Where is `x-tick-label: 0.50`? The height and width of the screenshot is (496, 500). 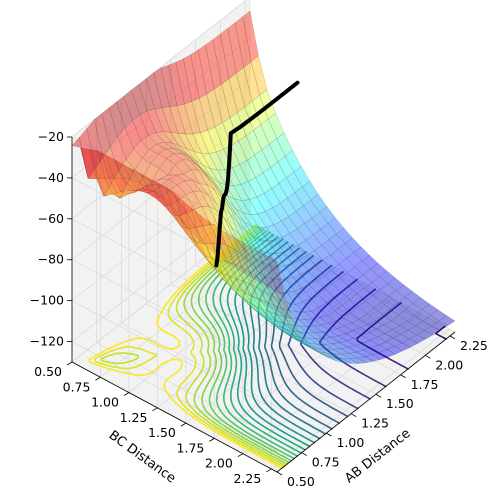 x-tick-label: 0.50 is located at coordinates (301, 481).